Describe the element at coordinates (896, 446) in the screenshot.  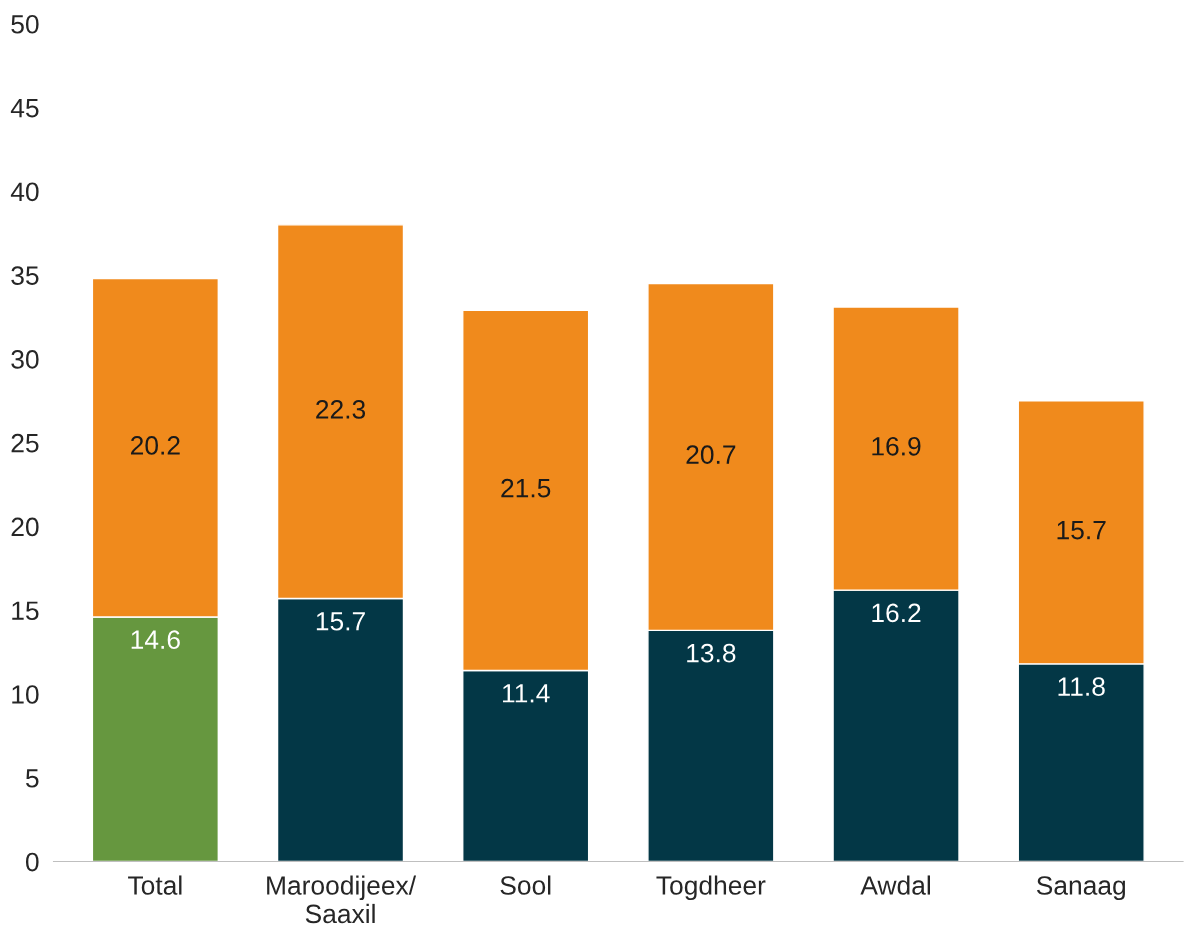
I see `data-label: 16.9` at that location.